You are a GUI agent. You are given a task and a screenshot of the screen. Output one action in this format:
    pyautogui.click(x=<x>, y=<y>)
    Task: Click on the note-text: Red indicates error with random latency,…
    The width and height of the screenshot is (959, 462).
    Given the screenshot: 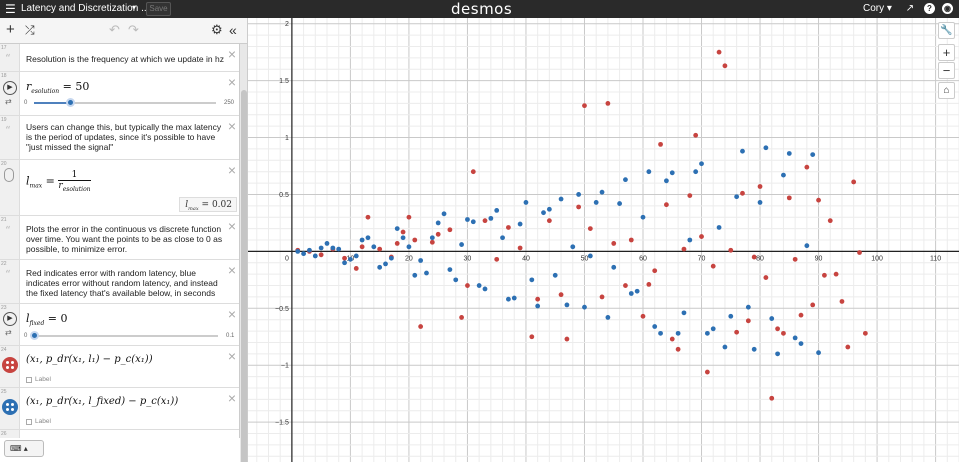 What is the action you would take?
    pyautogui.click(x=122, y=283)
    